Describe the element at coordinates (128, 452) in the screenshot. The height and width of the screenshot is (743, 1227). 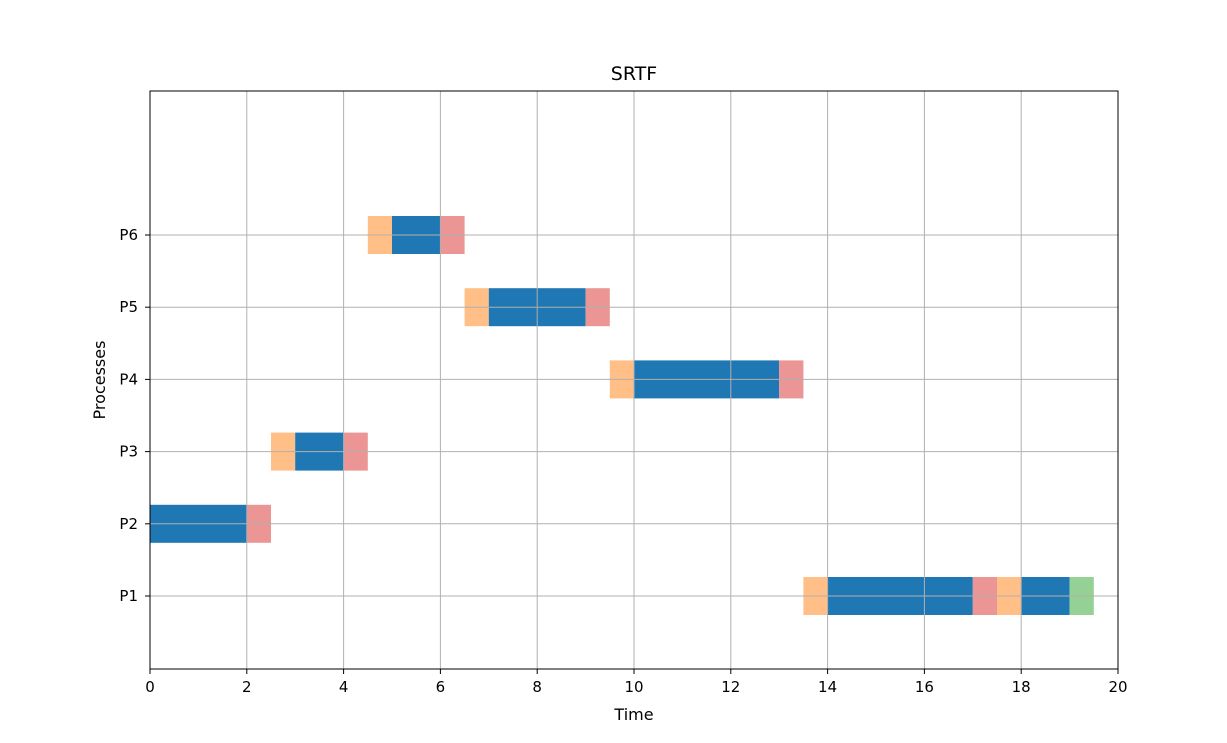
I see `y-tick-label-p3: P3` at that location.